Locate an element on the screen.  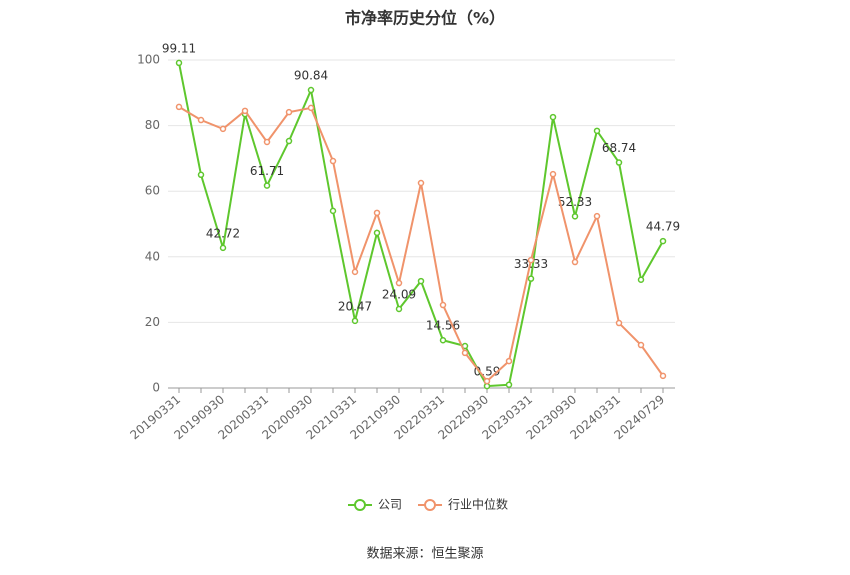
y-tick-label: 80 is located at coordinates (152, 125).